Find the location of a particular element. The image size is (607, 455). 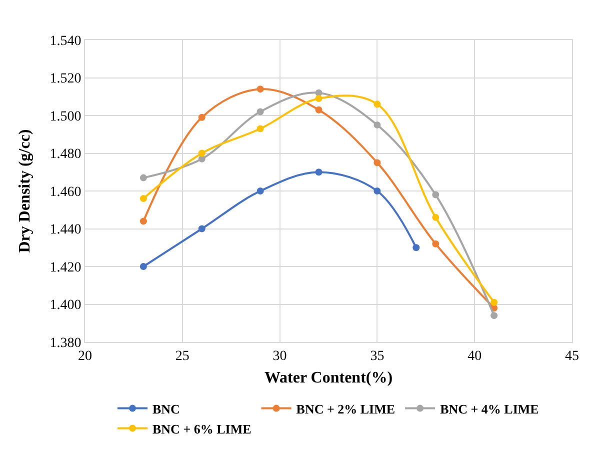

legend-label: BNC + 4% LIME is located at coordinates (489, 408).